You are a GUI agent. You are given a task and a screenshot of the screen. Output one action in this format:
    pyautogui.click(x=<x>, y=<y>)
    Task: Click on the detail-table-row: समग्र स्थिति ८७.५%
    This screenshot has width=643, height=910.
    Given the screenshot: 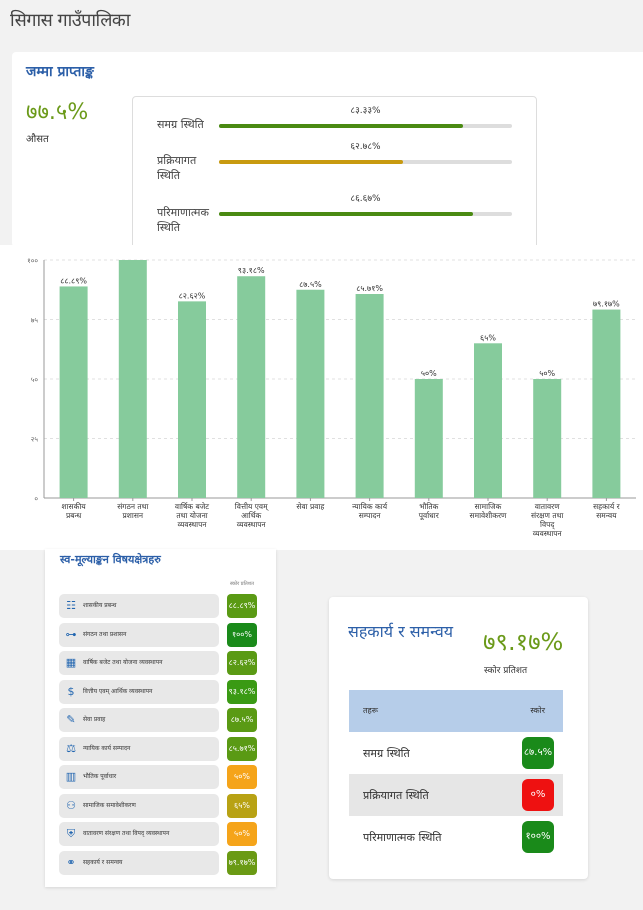 What is the action you would take?
    pyautogui.click(x=456, y=753)
    